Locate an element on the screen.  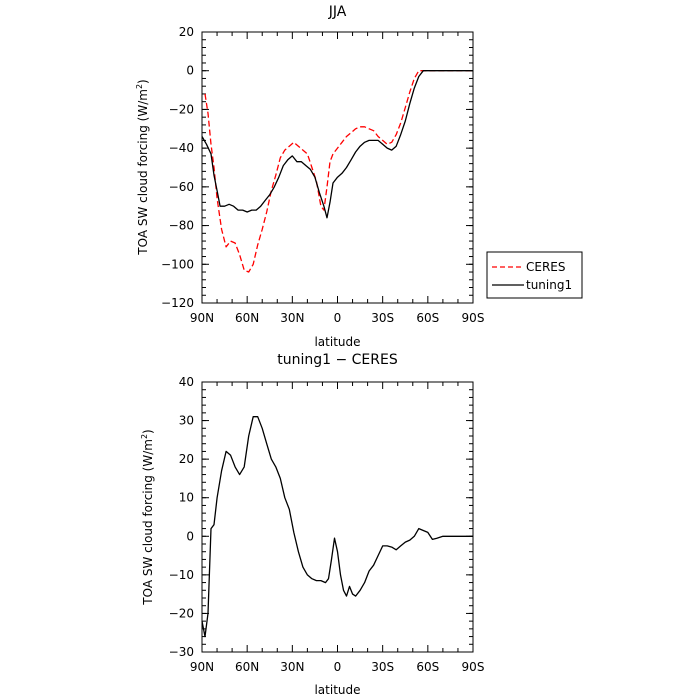
top-y-tick-label: −60 is located at coordinates (181, 187).